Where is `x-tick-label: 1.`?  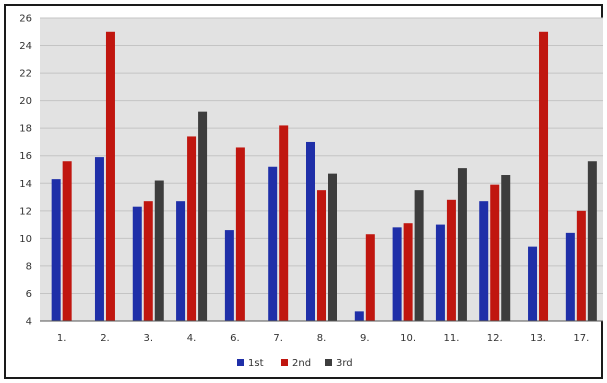
x-tick-label: 1. is located at coordinates (62, 338).